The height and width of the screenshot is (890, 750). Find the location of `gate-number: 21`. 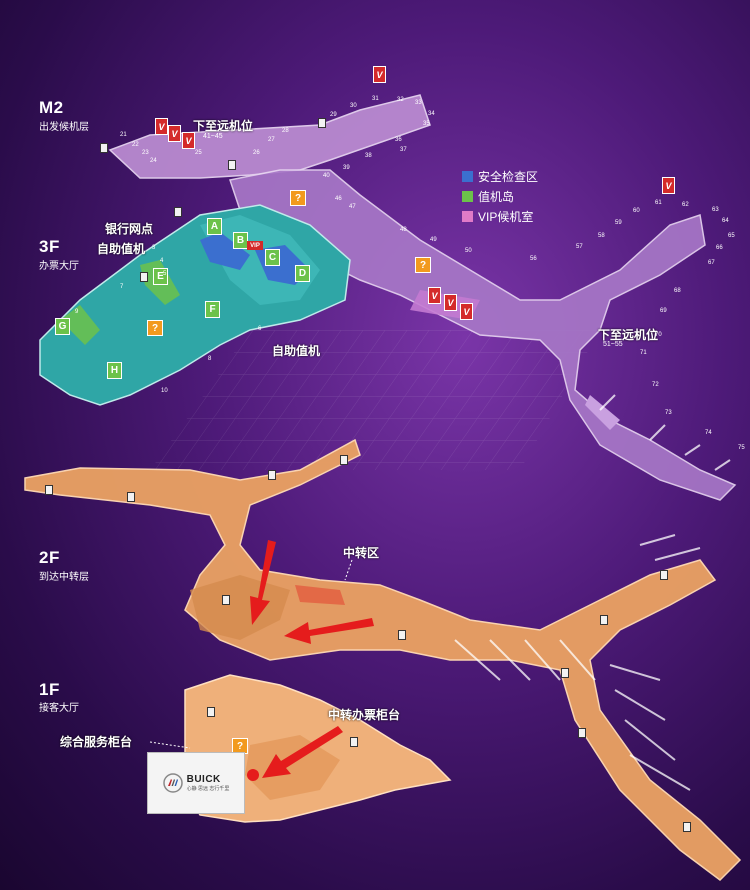

gate-number: 21 is located at coordinates (123, 135).